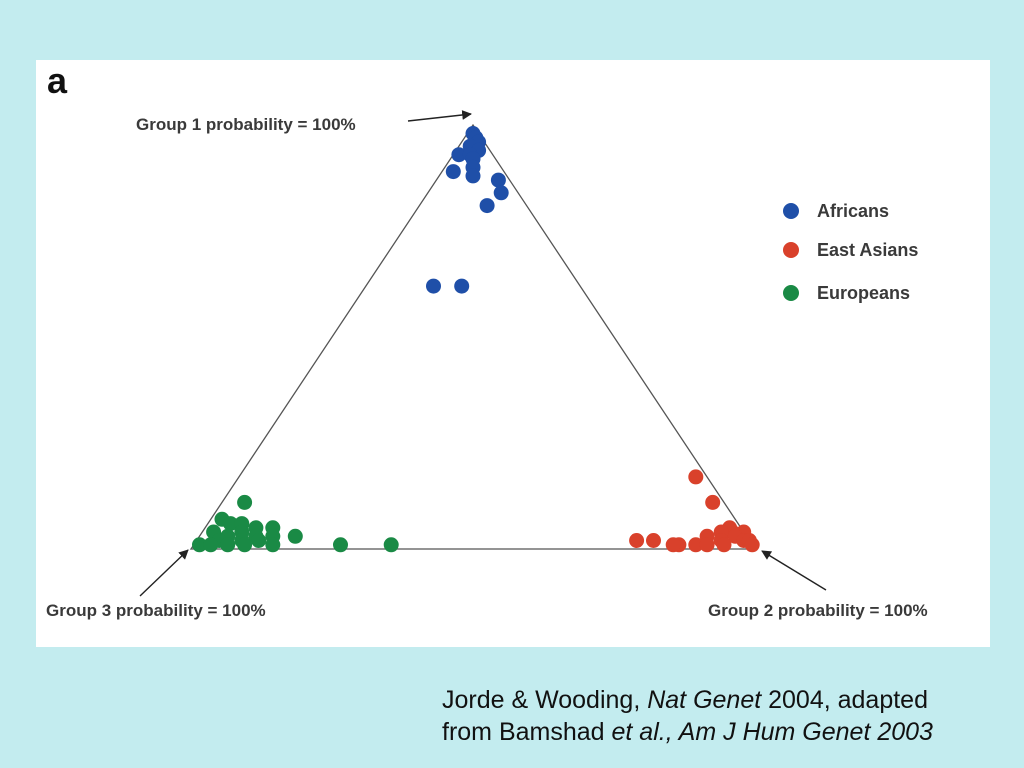 The image size is (1024, 768). I want to click on arrow-group3, so click(164, 573).